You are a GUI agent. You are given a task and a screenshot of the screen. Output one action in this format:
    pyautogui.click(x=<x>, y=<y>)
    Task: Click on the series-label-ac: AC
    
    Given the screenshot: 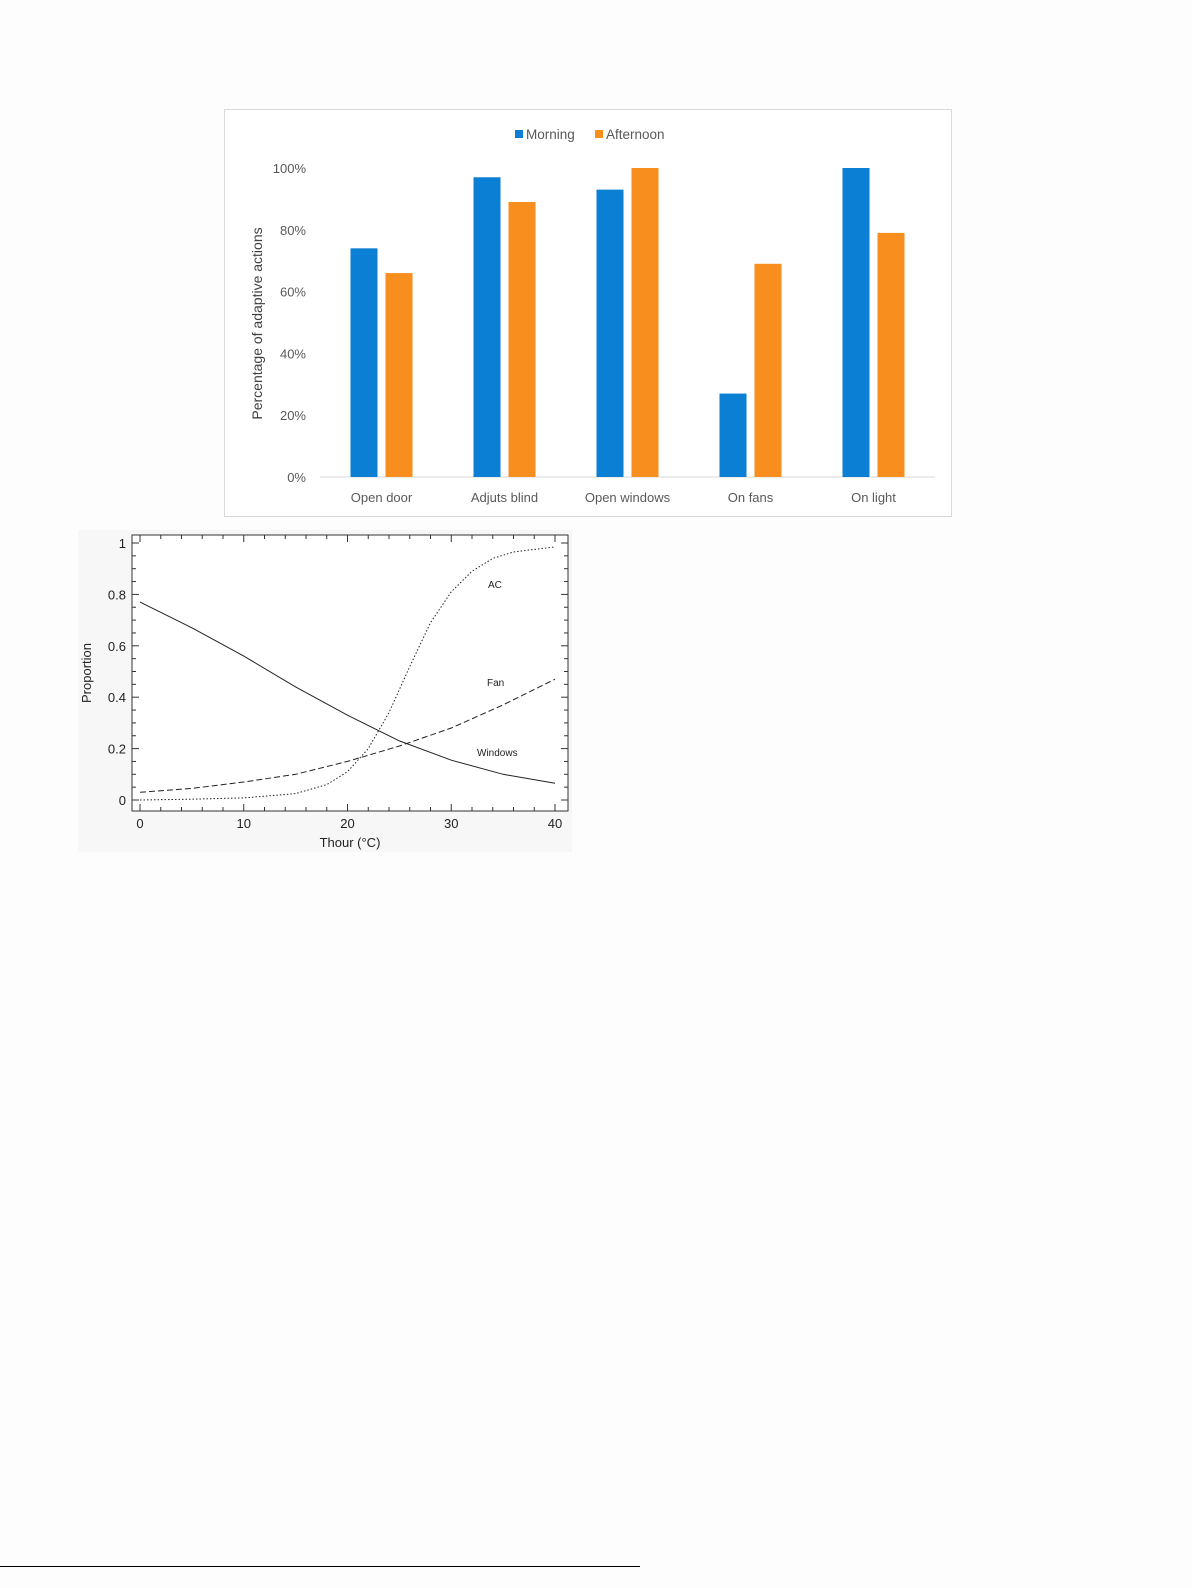 What is the action you would take?
    pyautogui.click(x=495, y=585)
    